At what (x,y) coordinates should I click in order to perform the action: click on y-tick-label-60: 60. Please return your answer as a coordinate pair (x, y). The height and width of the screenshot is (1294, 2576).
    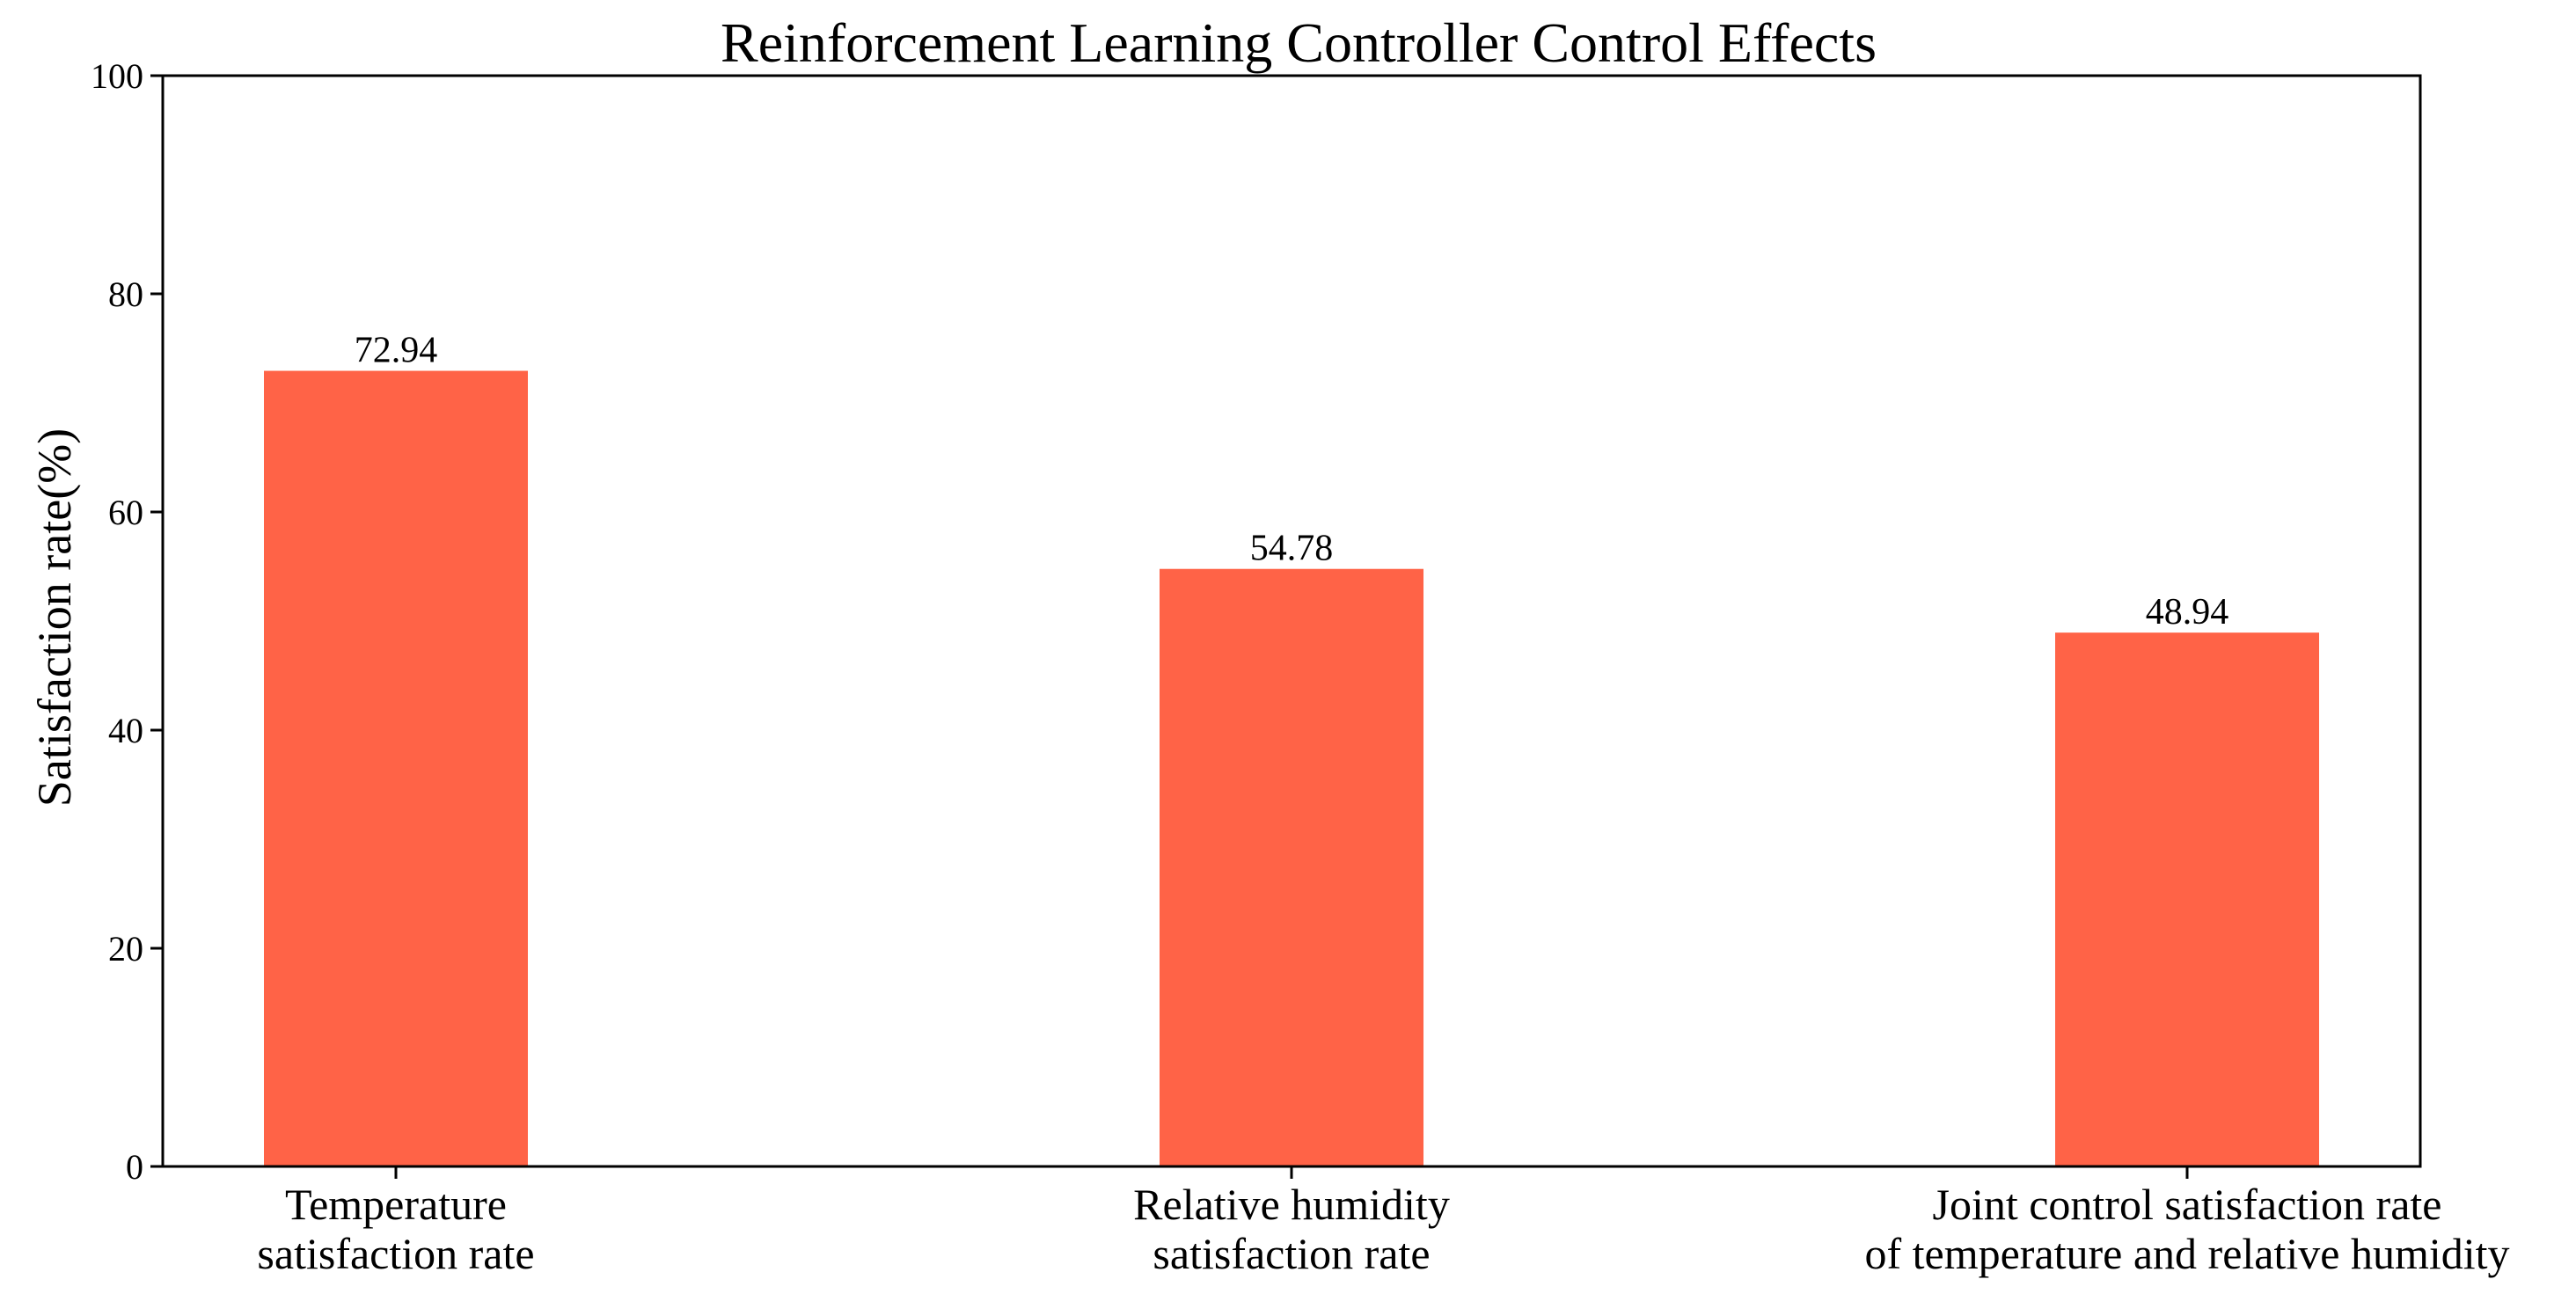
    Looking at the image, I should click on (126, 512).